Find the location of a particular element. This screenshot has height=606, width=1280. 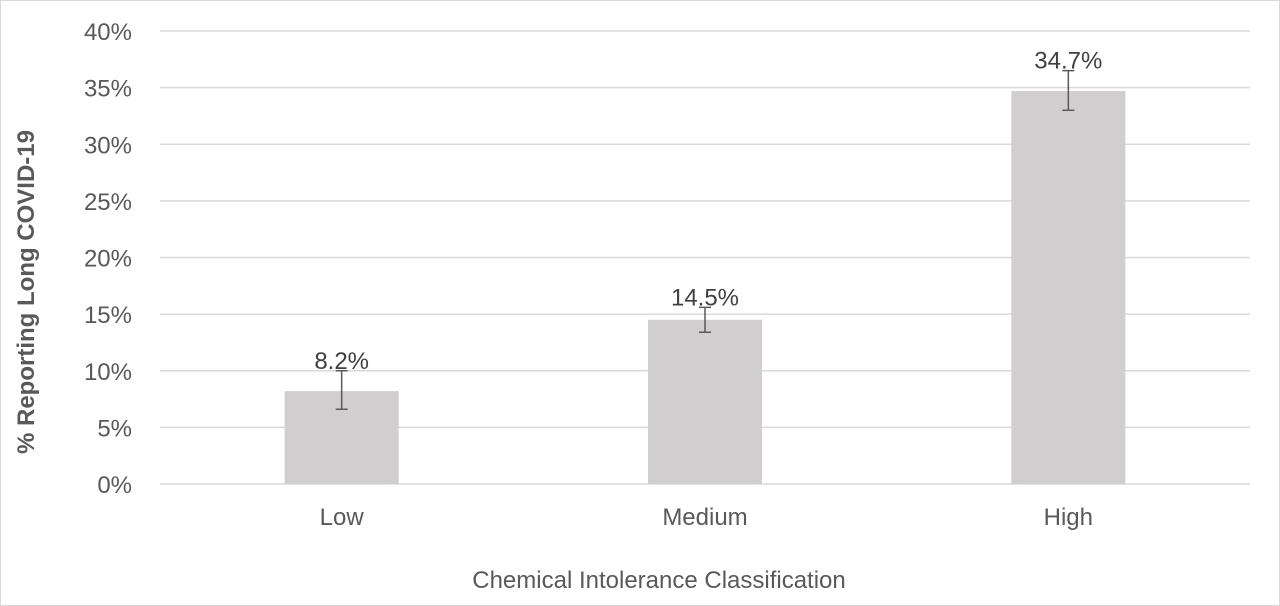

y-tick-label: 35% is located at coordinates (108, 89).